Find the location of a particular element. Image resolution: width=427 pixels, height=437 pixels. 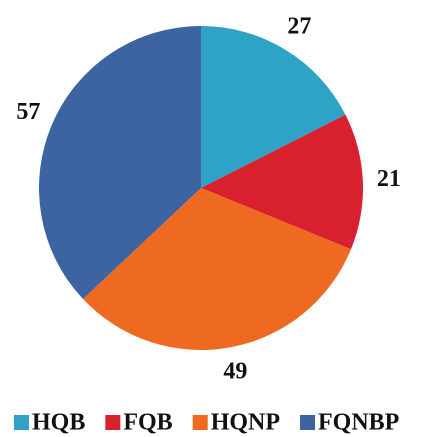

legend-label: FQNBP is located at coordinates (358, 423).